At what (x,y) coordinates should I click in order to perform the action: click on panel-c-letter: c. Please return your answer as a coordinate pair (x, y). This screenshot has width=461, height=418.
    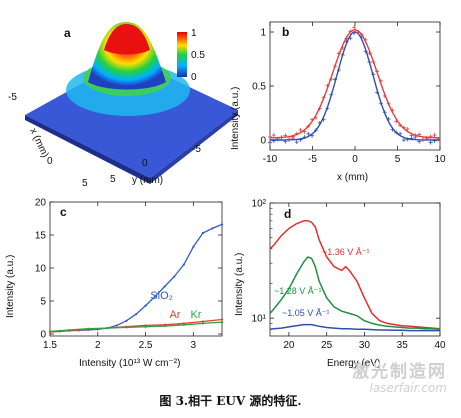
    Looking at the image, I should click on (63, 212).